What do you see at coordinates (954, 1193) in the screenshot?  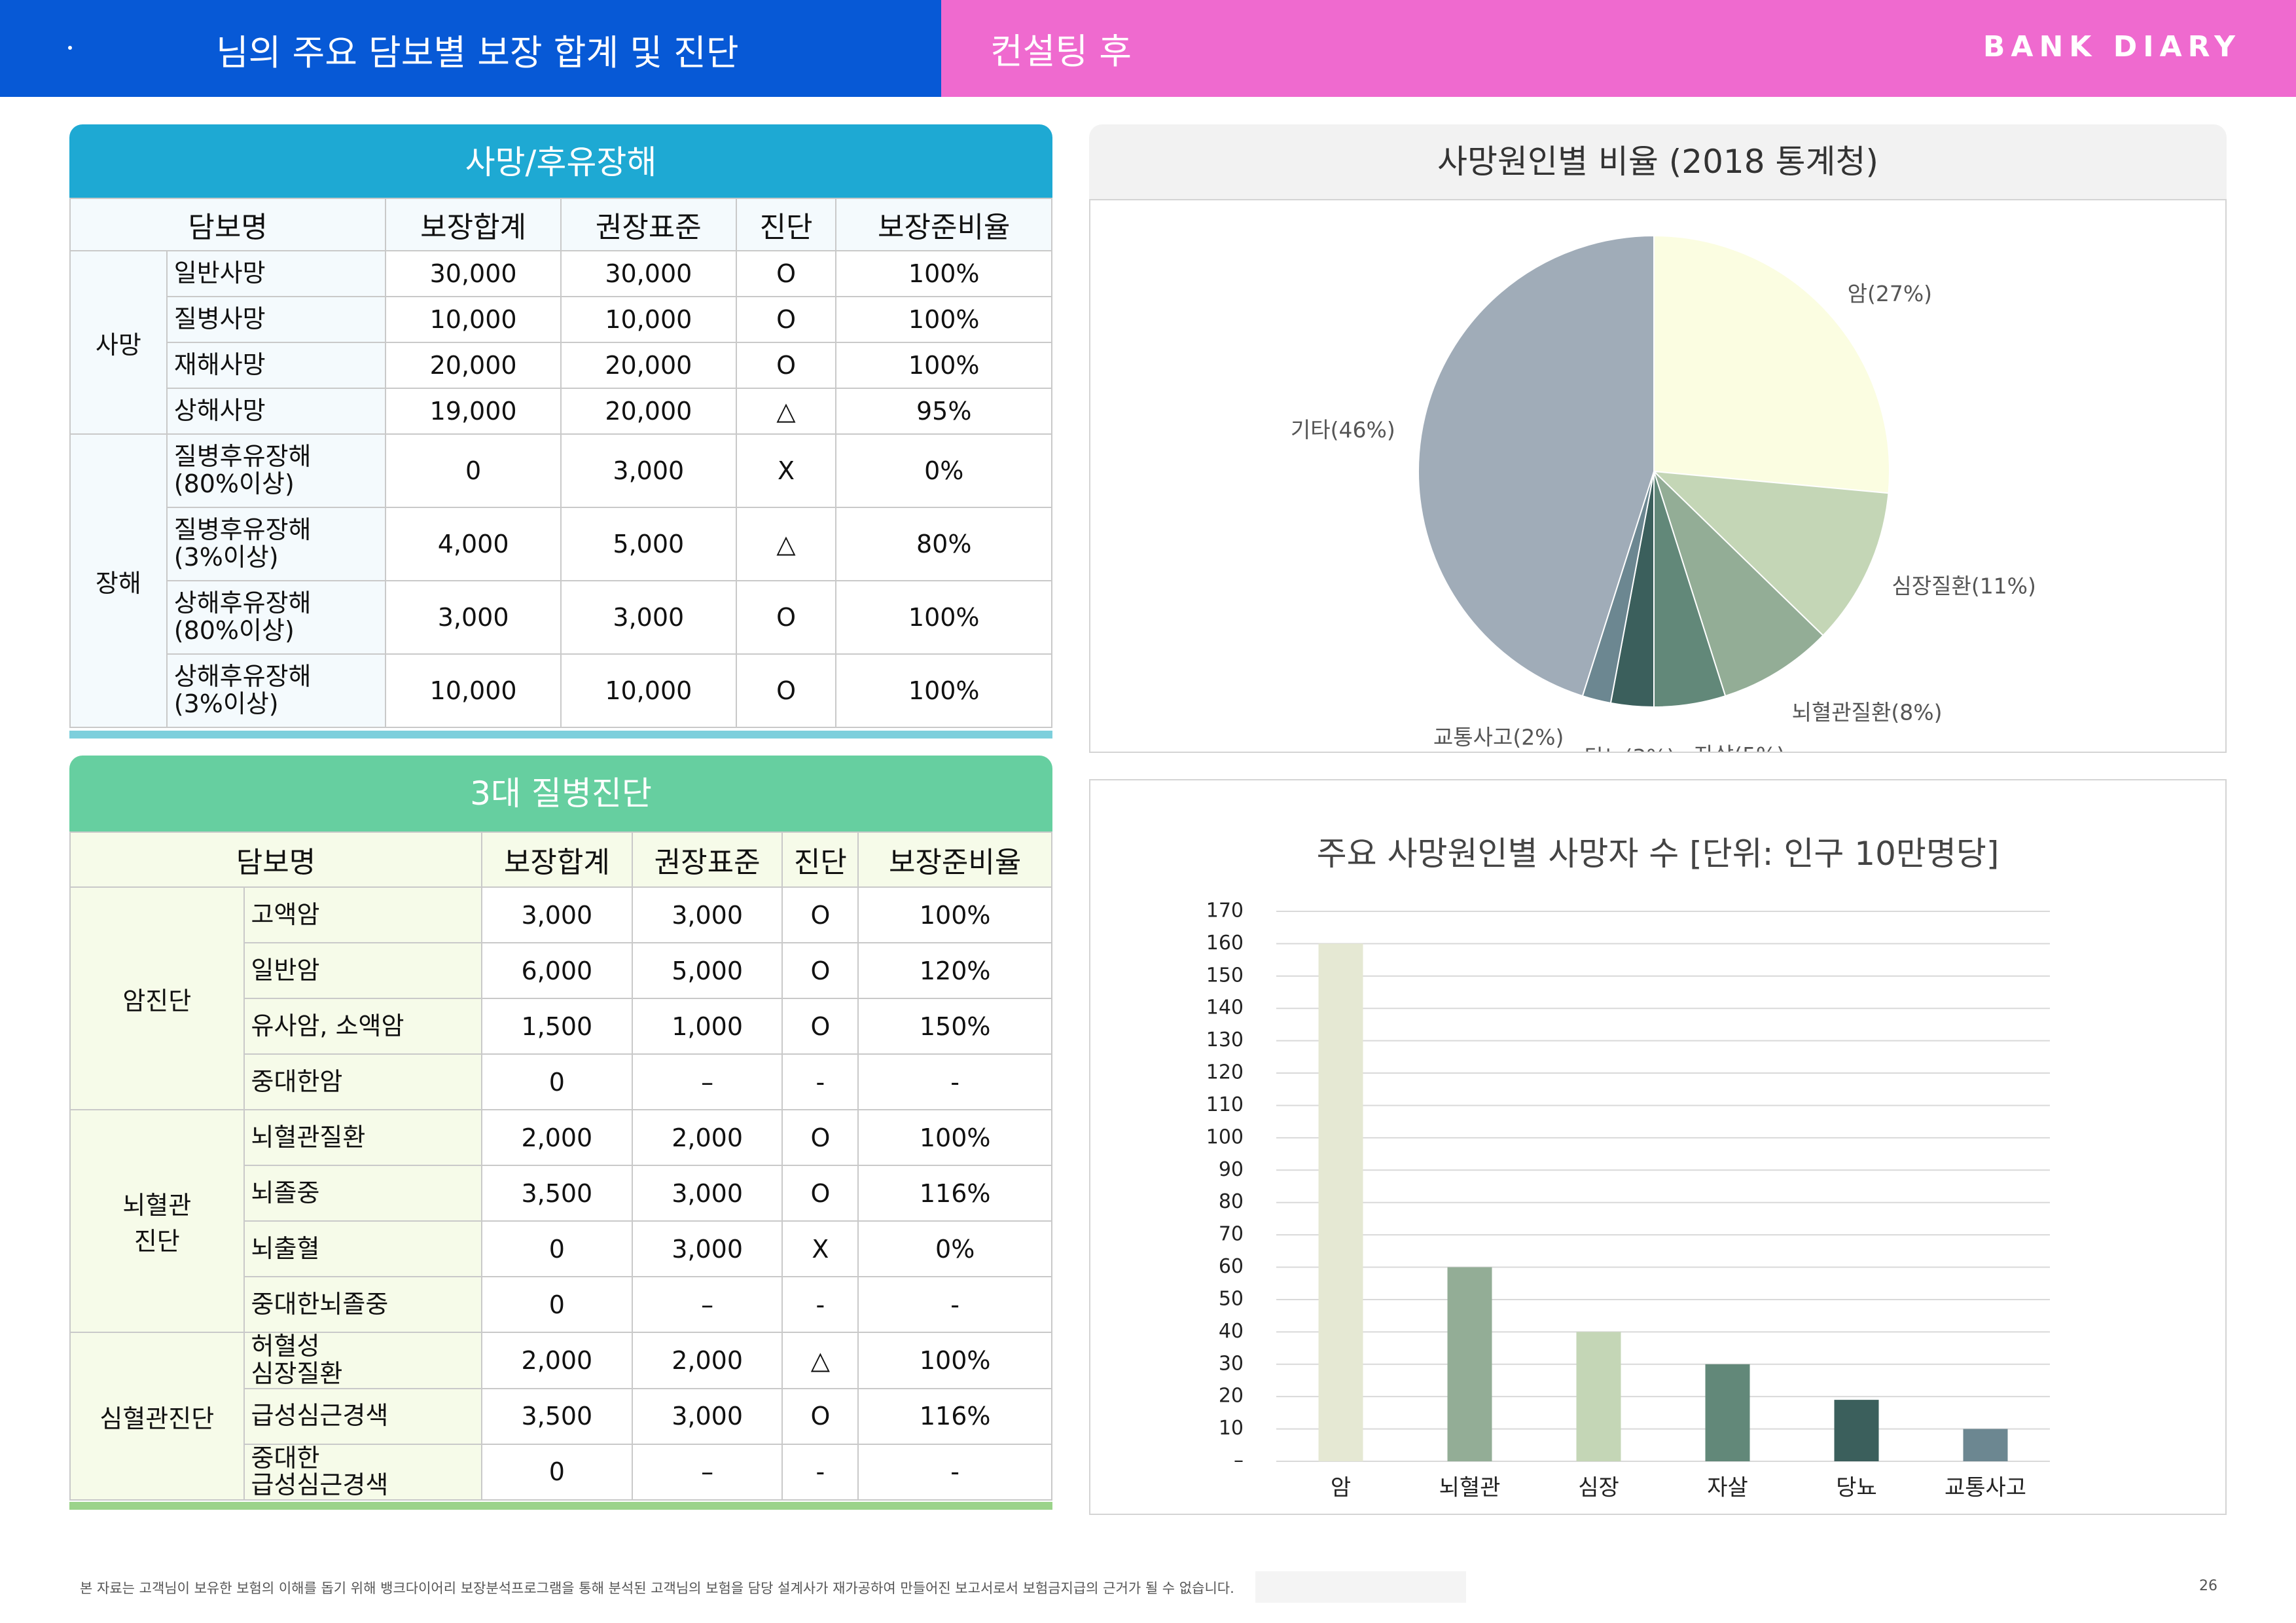 I see `coverage-ratio: 116%` at bounding box center [954, 1193].